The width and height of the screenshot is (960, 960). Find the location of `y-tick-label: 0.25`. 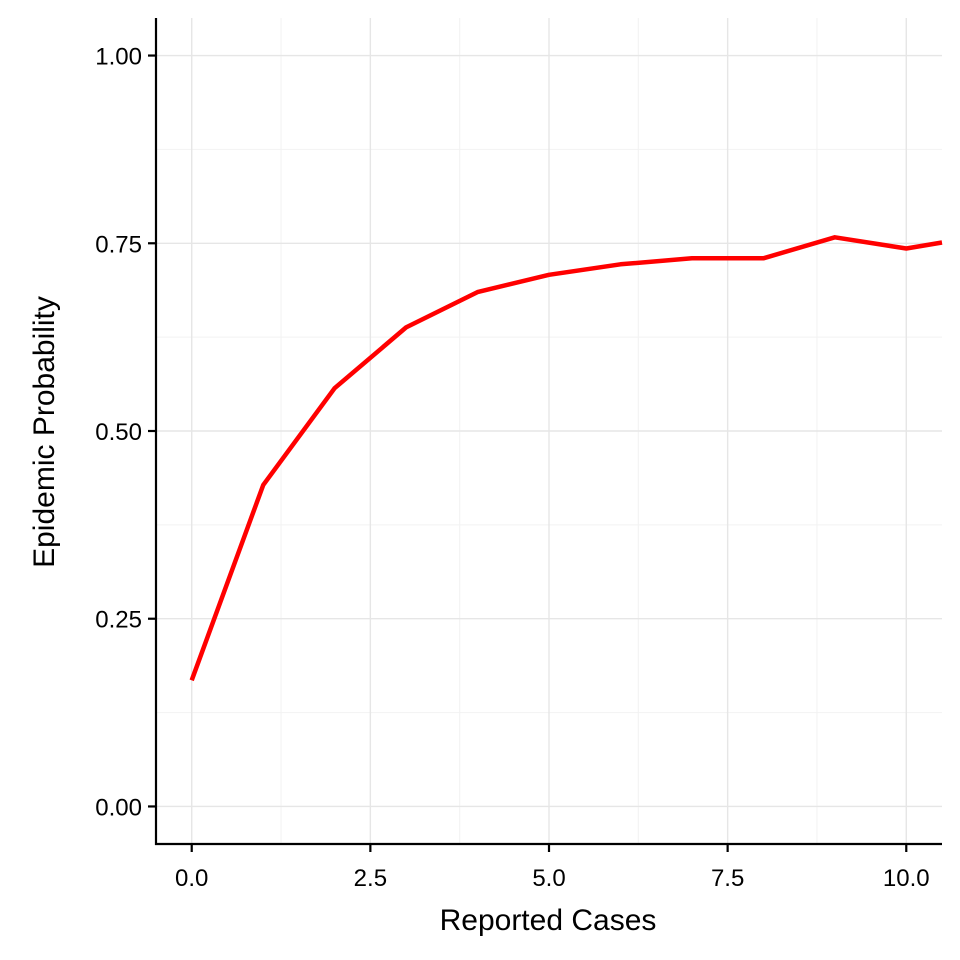

y-tick-label: 0.25 is located at coordinates (118, 620).